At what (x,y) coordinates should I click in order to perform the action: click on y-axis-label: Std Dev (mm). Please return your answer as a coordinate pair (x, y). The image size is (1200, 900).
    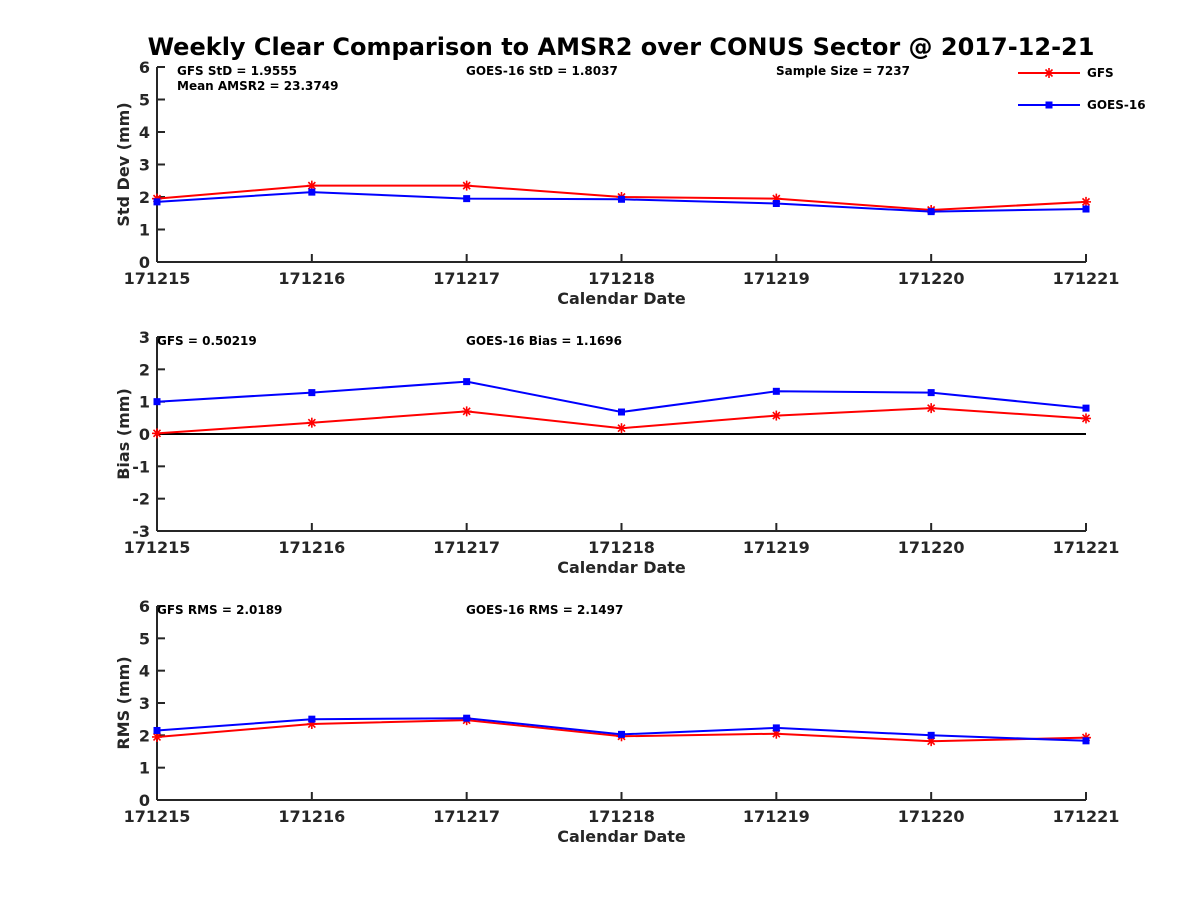
    Looking at the image, I should click on (123, 164).